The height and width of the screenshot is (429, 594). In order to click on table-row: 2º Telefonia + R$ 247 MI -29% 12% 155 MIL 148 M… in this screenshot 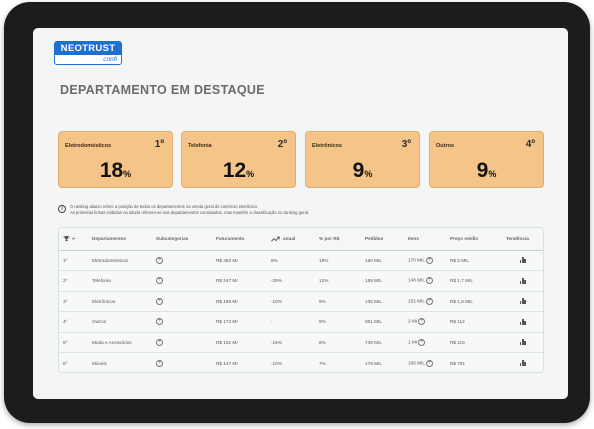, I will do `click(301, 281)`.